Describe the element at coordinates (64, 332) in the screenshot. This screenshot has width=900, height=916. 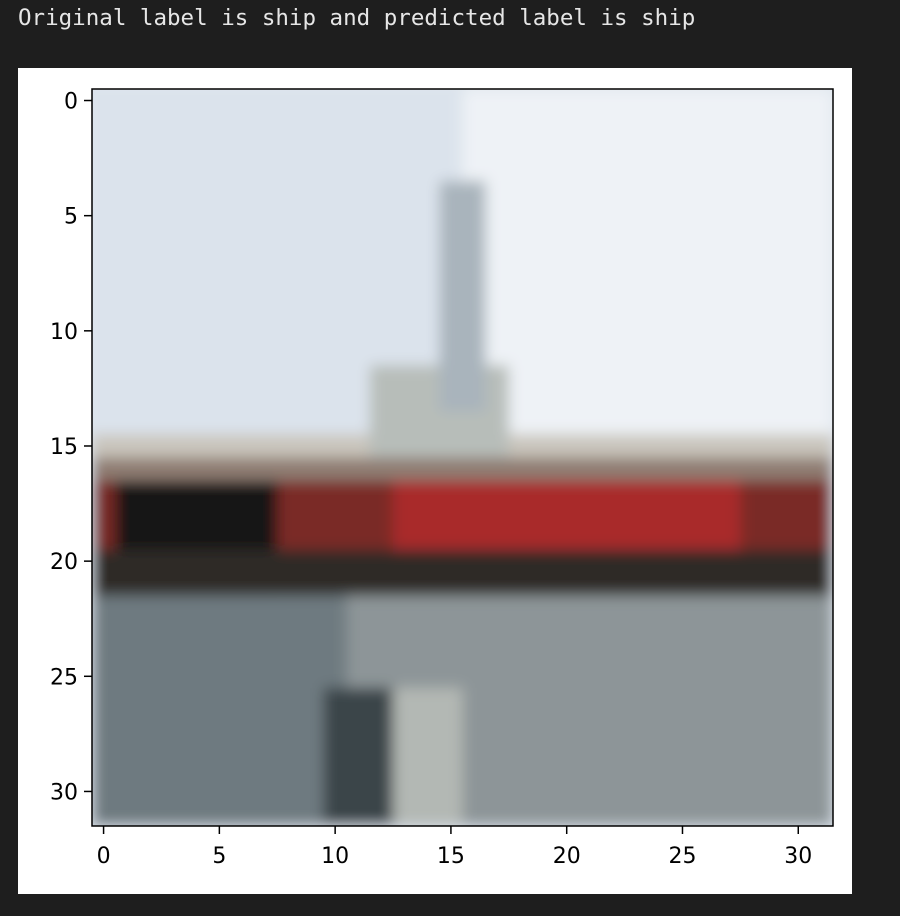
I see `y-tick-label: 10` at that location.